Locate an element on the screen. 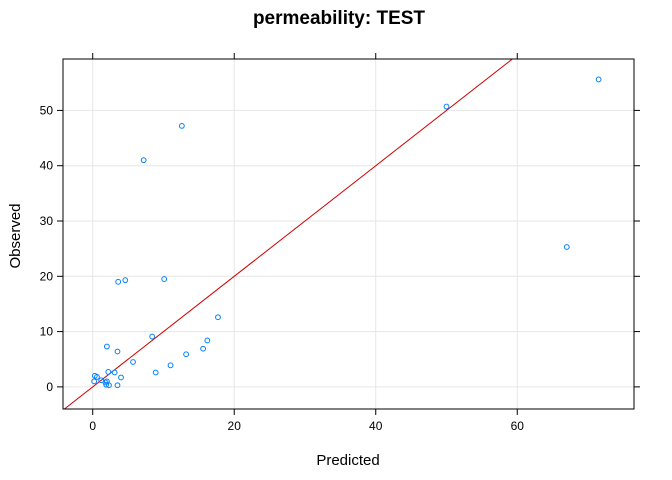 The width and height of the screenshot is (672, 480). y-axis-label: Observed is located at coordinates (15, 235).